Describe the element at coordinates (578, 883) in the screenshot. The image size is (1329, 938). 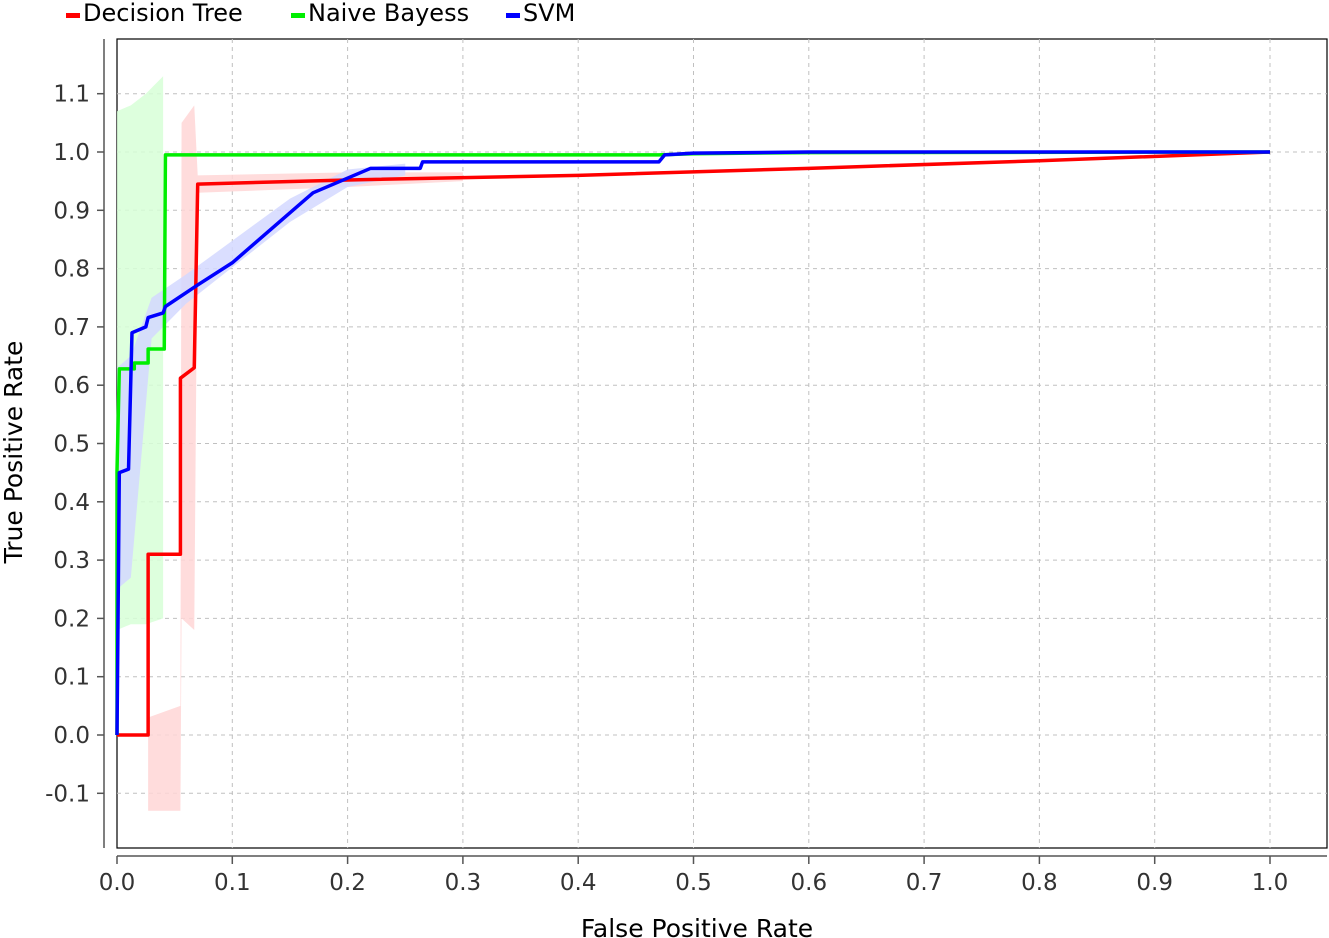
I see `x-tick-label-4: 0.4` at that location.